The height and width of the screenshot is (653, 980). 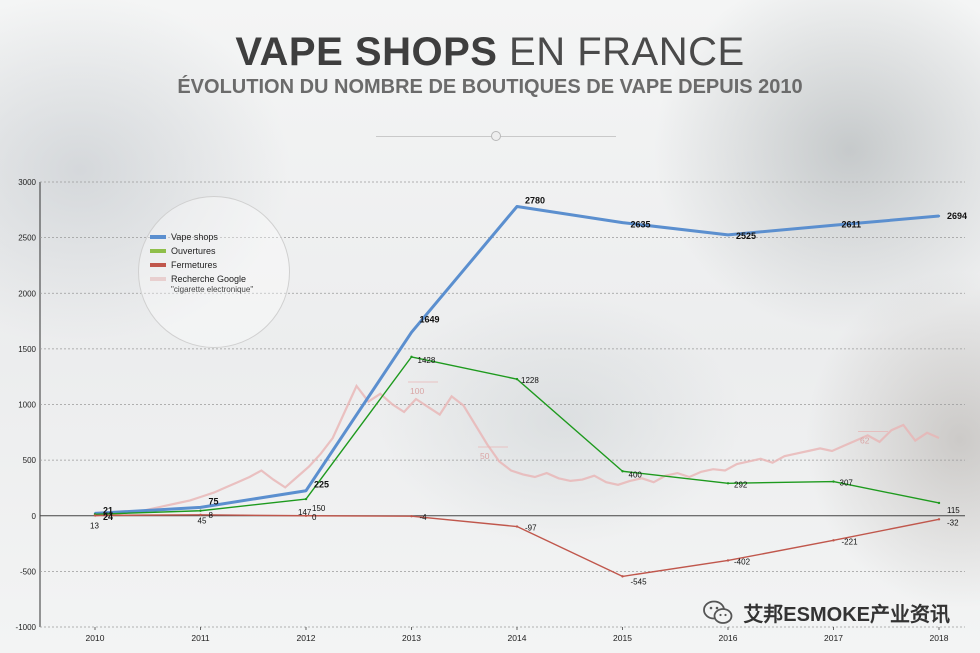 I want to click on data-label-vape-shops: 2611, so click(x=852, y=224).